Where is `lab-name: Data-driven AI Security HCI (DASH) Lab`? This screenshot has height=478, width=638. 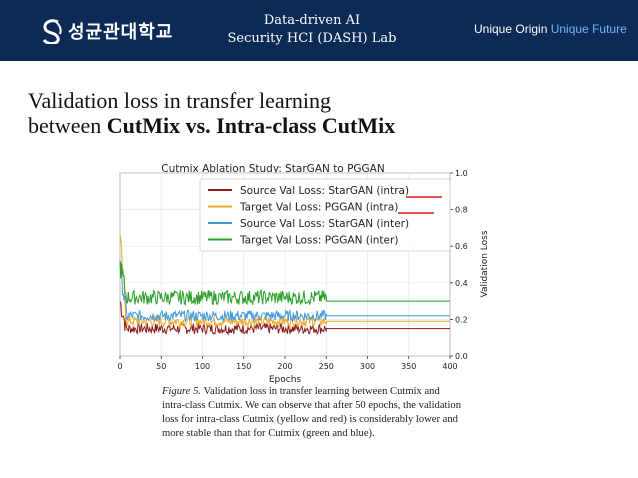
lab-name: Data-driven AI Security HCI (DASH) Lab is located at coordinates (312, 30).